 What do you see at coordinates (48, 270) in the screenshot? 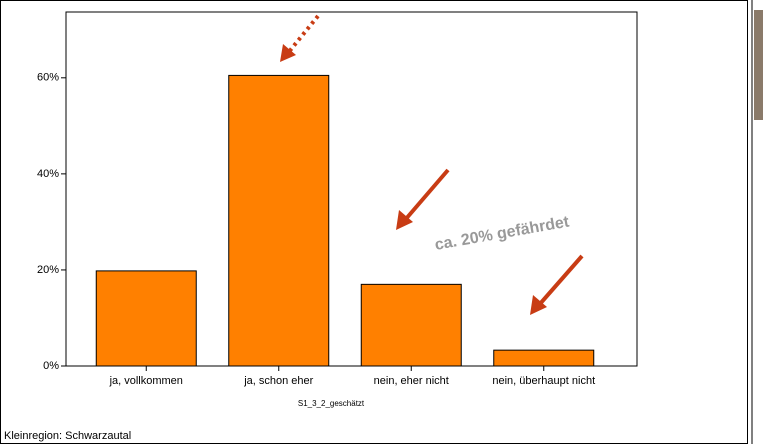
I see `y-tick-label: 20%` at bounding box center [48, 270].